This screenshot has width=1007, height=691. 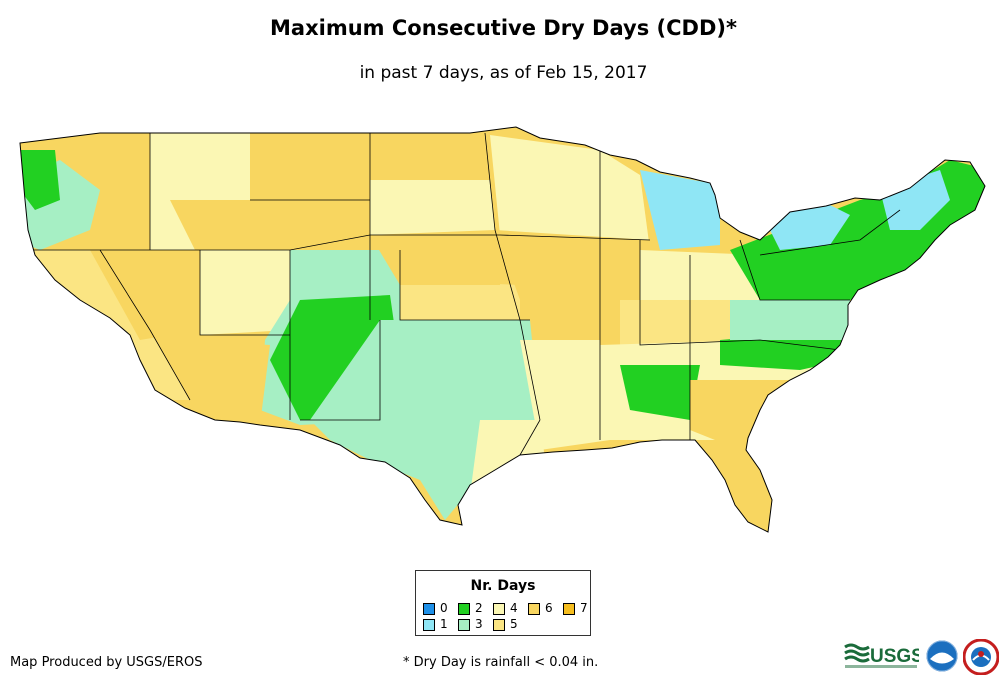 What do you see at coordinates (503, 28) in the screenshot?
I see `map-title: Maximum Consecutive Dry Days (CDD)*` at bounding box center [503, 28].